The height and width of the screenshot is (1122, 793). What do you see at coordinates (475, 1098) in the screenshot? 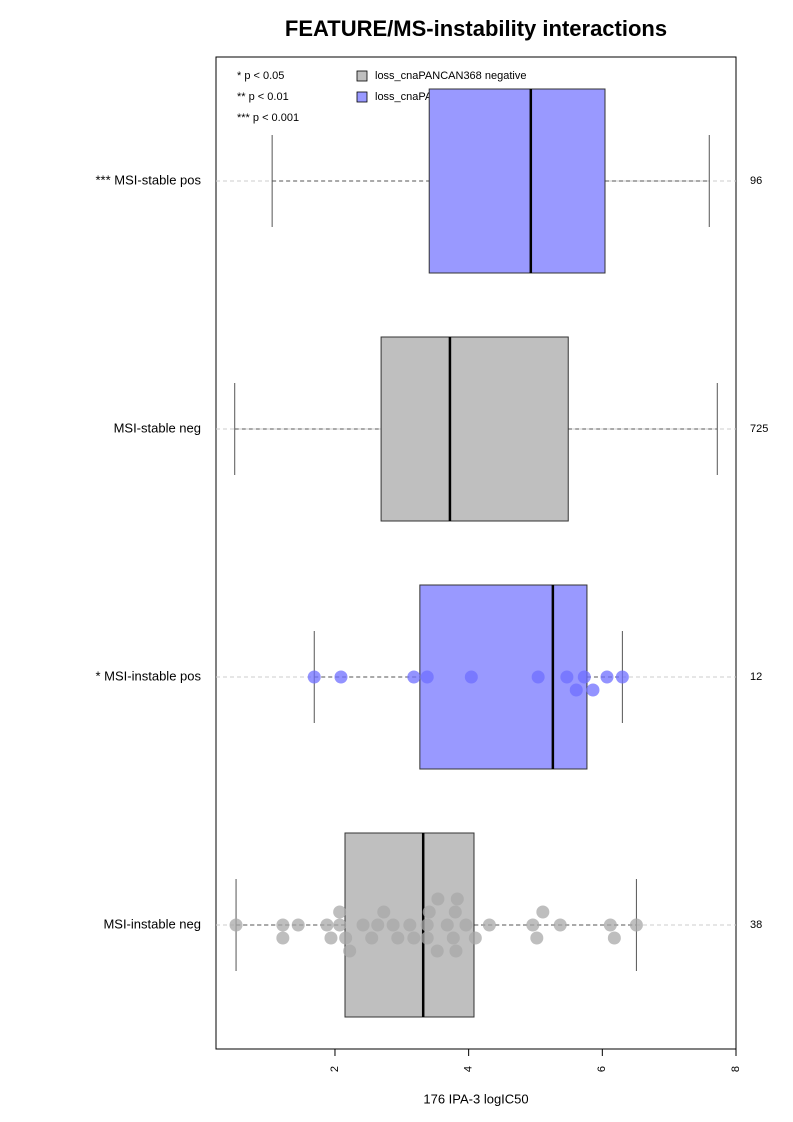
I see `x-axis-label: 176 IPA-3 logIC50` at bounding box center [475, 1098].